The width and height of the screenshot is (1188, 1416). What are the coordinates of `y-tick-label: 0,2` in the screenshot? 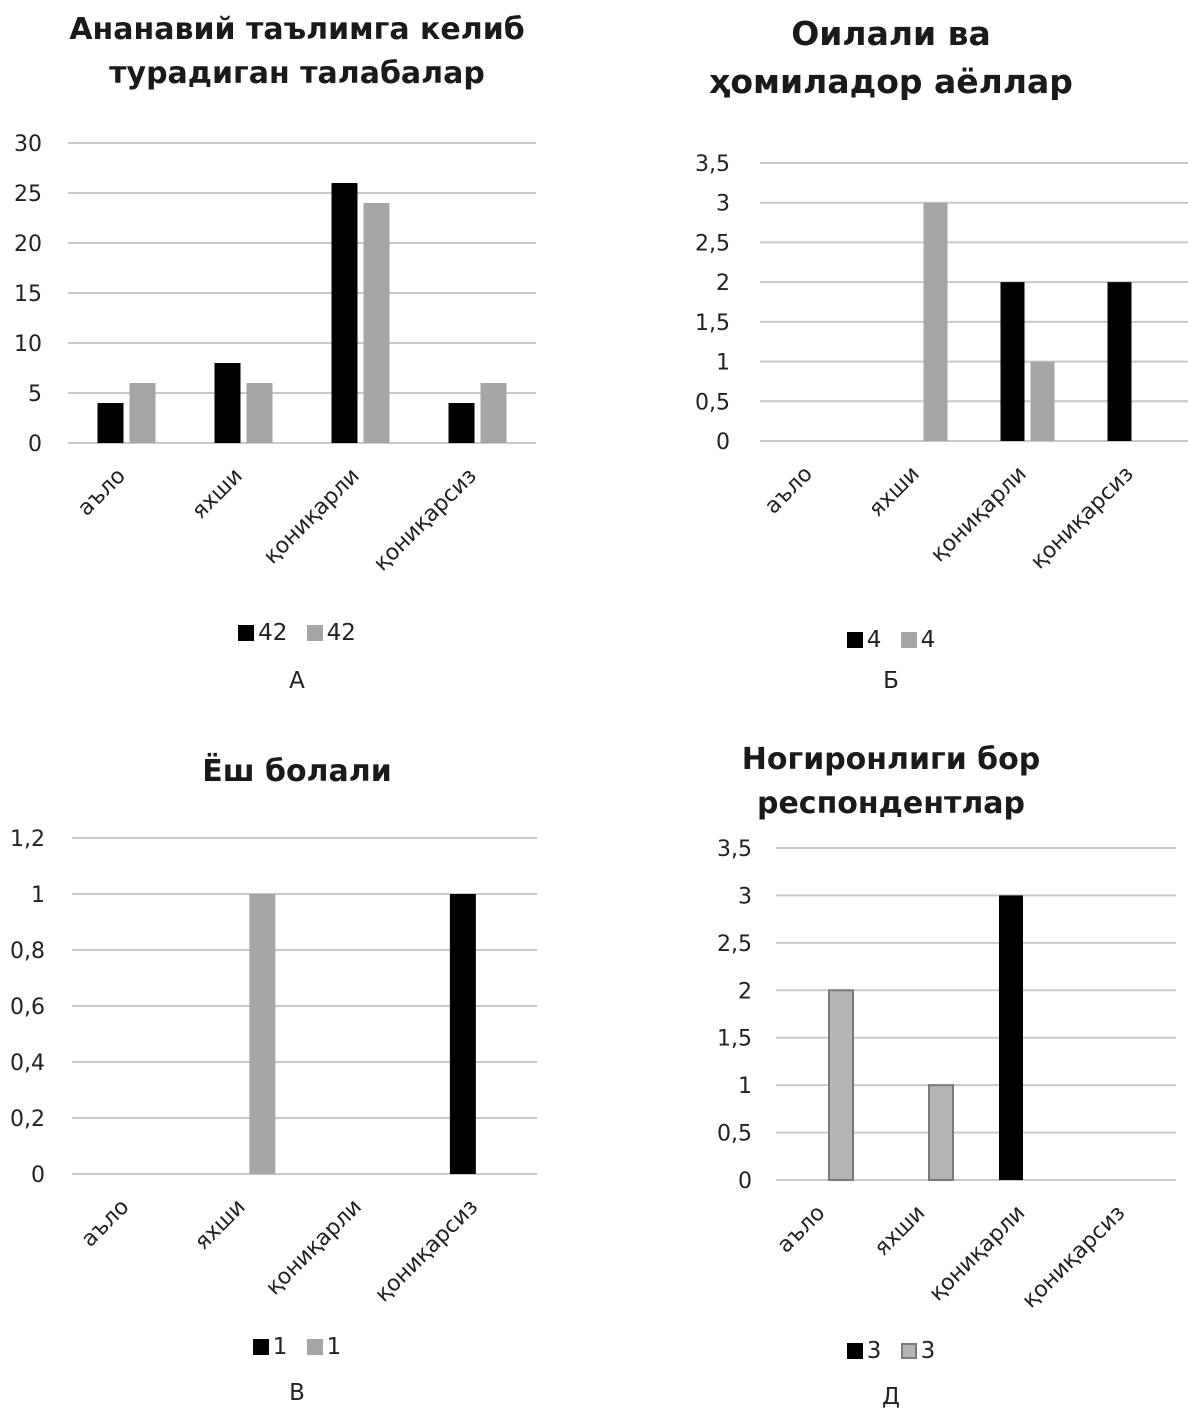 It's located at (27, 1119).